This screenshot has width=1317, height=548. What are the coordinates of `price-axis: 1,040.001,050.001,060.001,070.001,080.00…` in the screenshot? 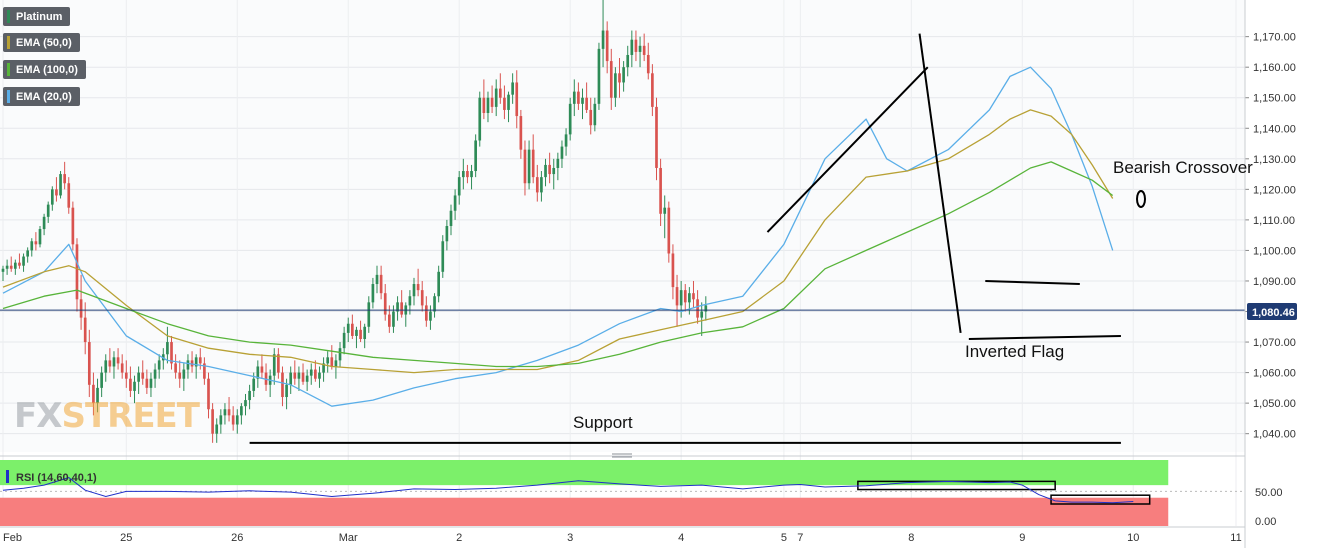 It's located at (1270, 274).